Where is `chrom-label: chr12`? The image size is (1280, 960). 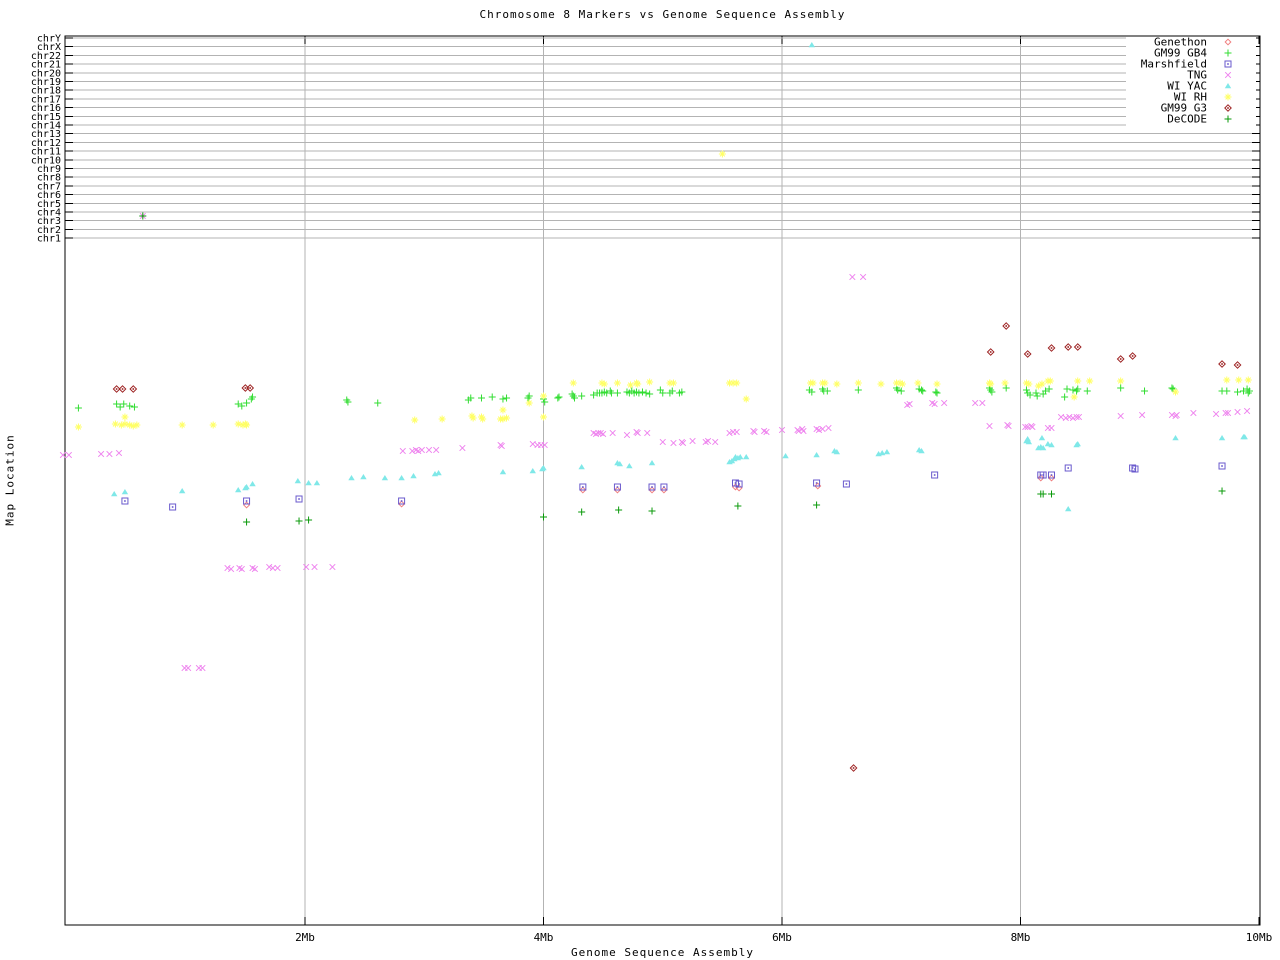
chrom-label: chr12 is located at coordinates (46, 143).